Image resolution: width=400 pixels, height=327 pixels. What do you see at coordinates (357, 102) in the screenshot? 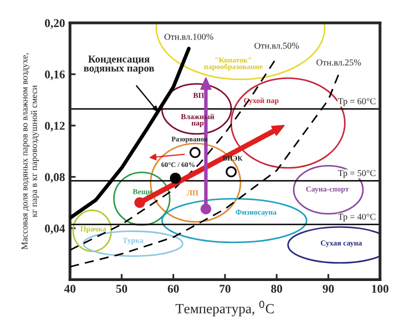
I see `annotation: Тр = 60°С` at bounding box center [357, 102].